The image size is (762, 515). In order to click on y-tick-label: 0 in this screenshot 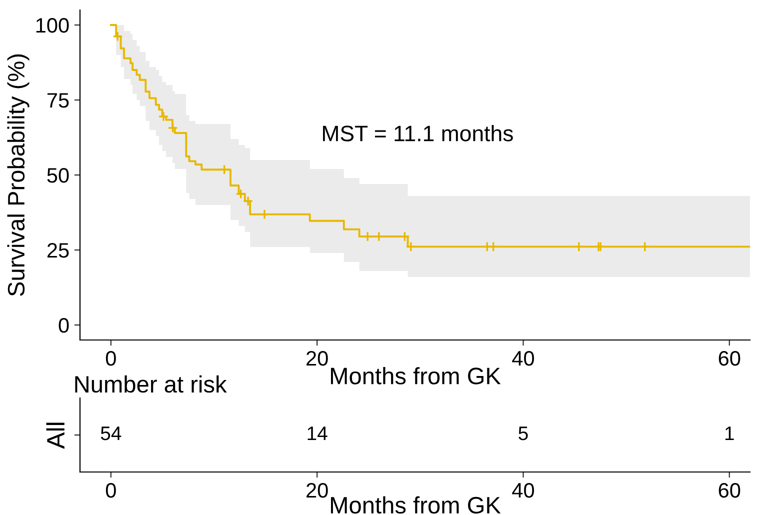, I will do `click(63, 325)`.